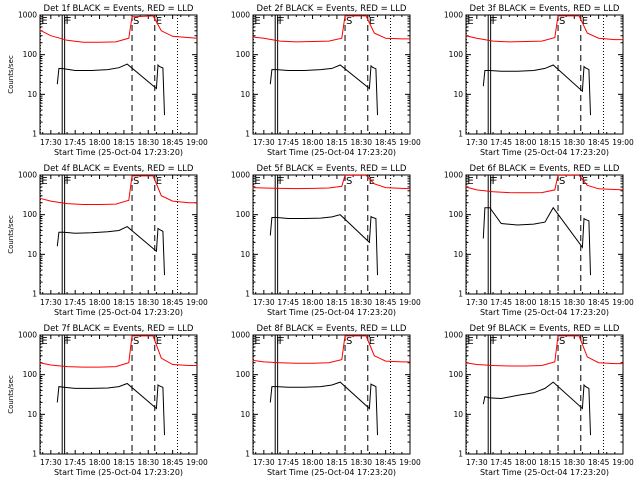 The height and width of the screenshot is (480, 640). What do you see at coordinates (332, 169) in the screenshot?
I see `chart-title: Det 5f BLACK = Events, RED = LLD` at bounding box center [332, 169].